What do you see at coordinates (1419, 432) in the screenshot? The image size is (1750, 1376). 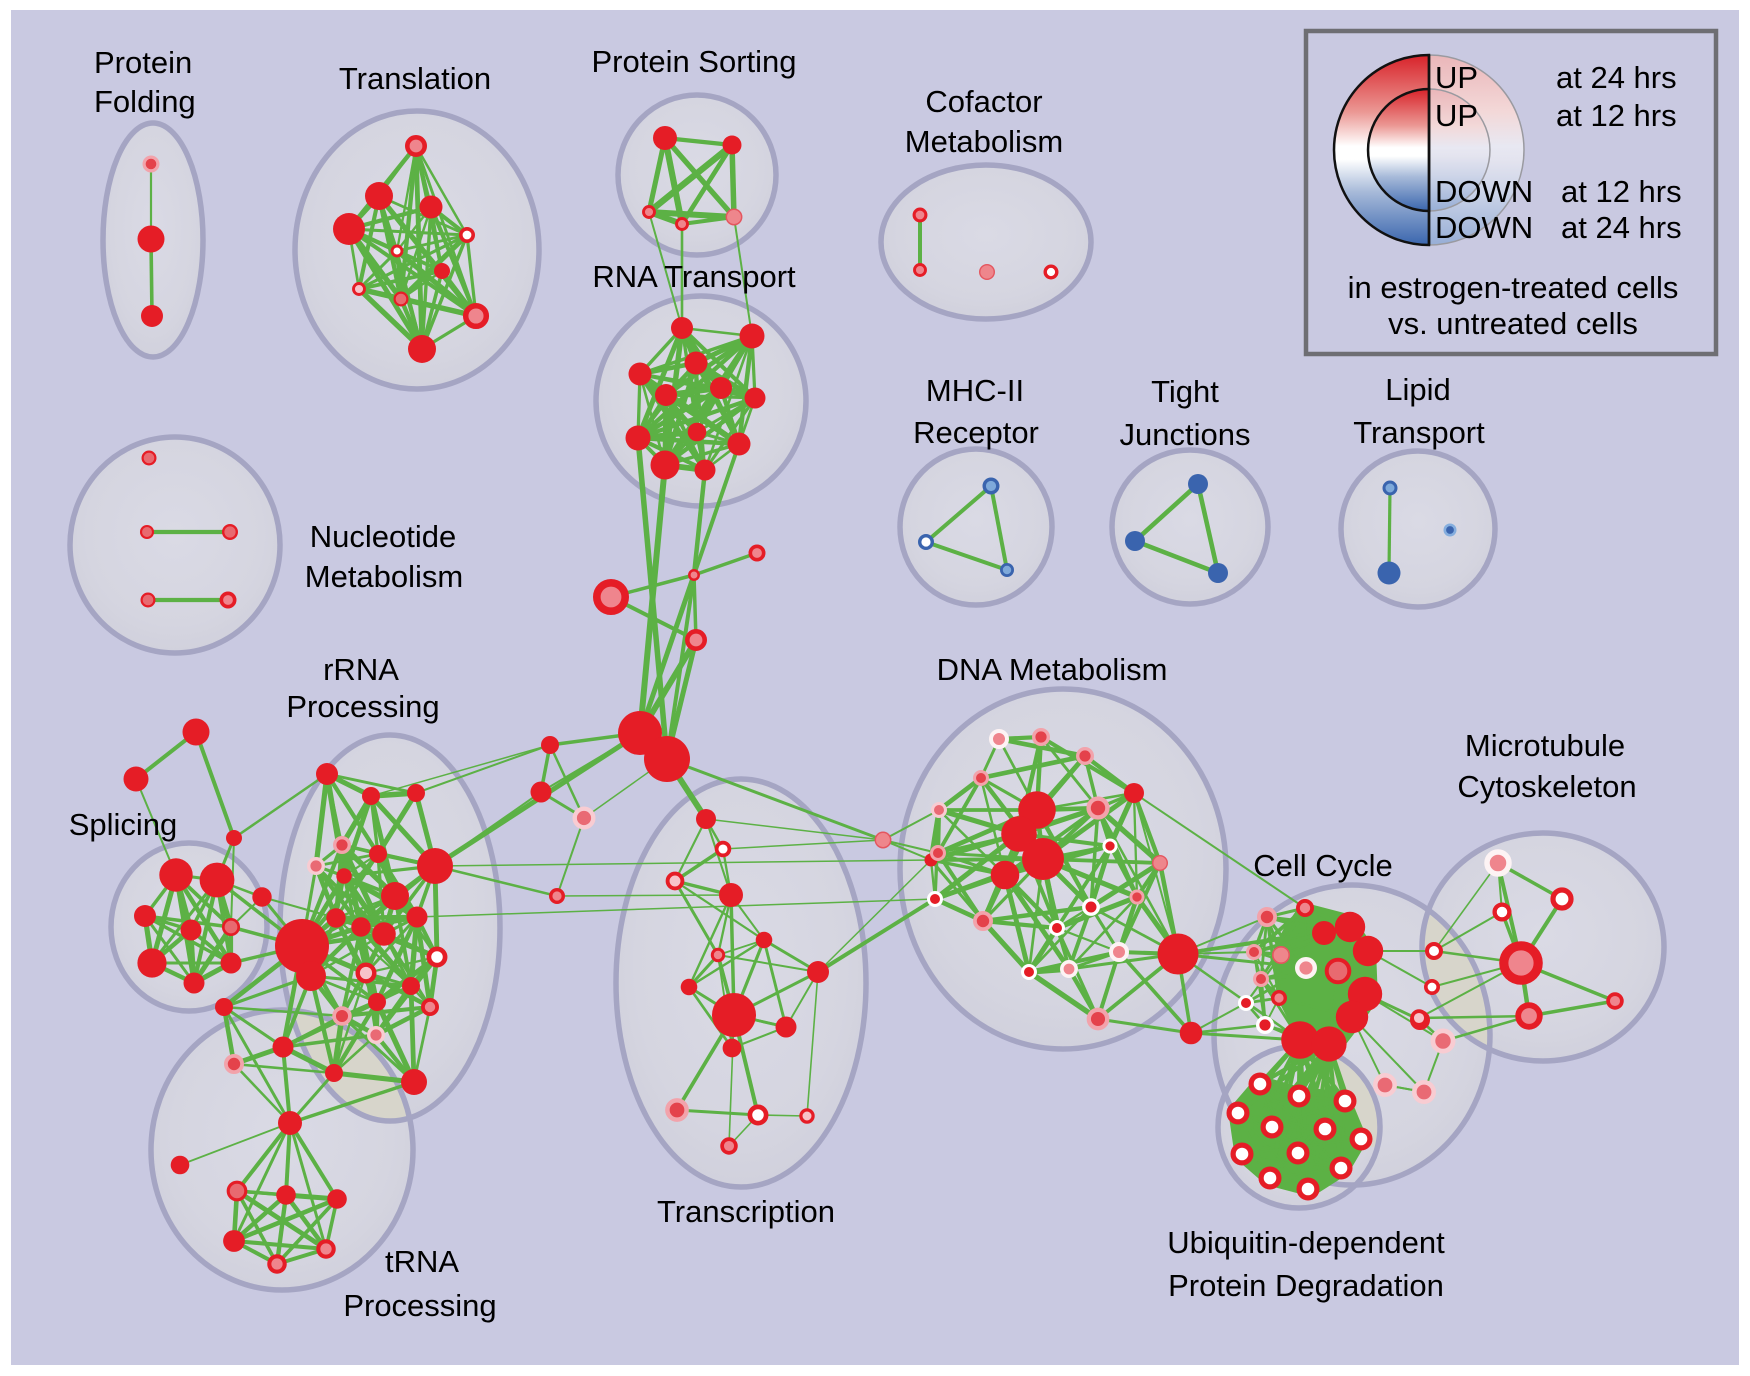 I see `svg-text: Transport` at bounding box center [1419, 432].